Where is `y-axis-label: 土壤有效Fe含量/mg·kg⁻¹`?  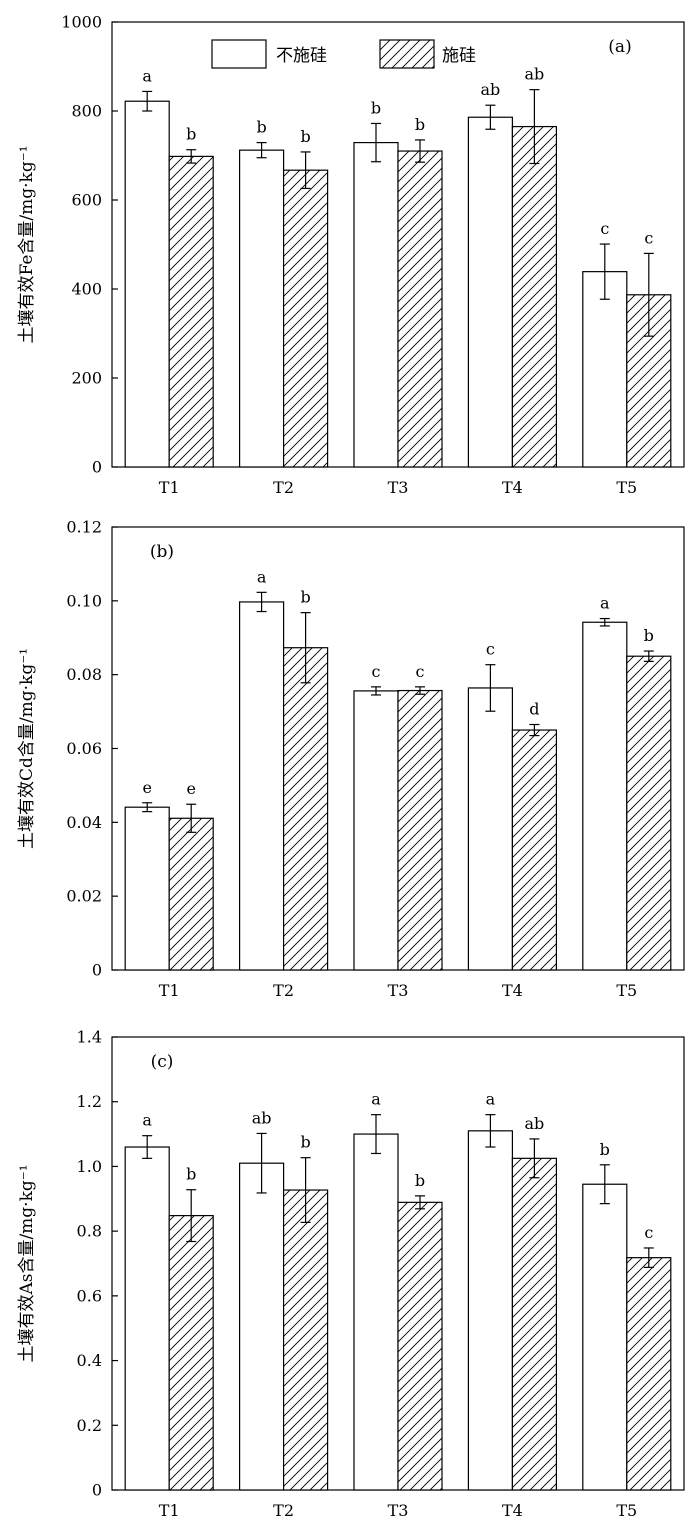 y-axis-label: 土壤有效Fe含量/mg·kg⁻¹ is located at coordinates (26, 244).